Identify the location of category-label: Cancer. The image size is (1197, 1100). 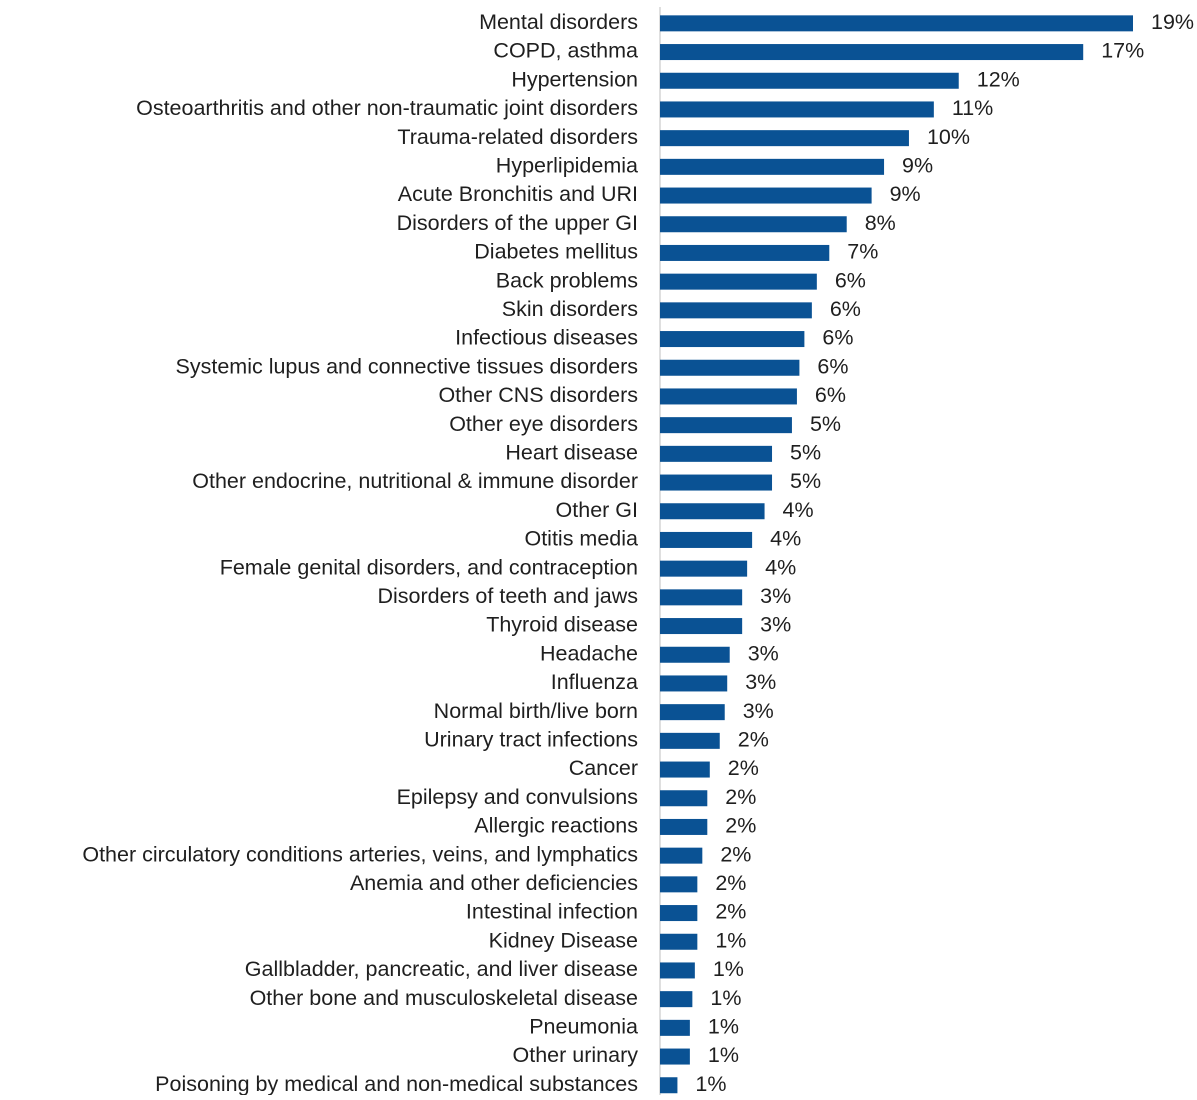
(603, 768).